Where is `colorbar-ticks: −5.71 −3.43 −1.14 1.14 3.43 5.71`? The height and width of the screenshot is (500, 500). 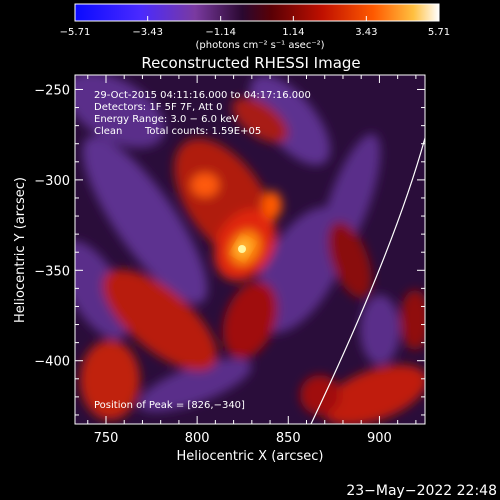 colorbar-ticks: −5.71 −3.43 −1.14 1.14 3.43 5.71 is located at coordinates (255, 27).